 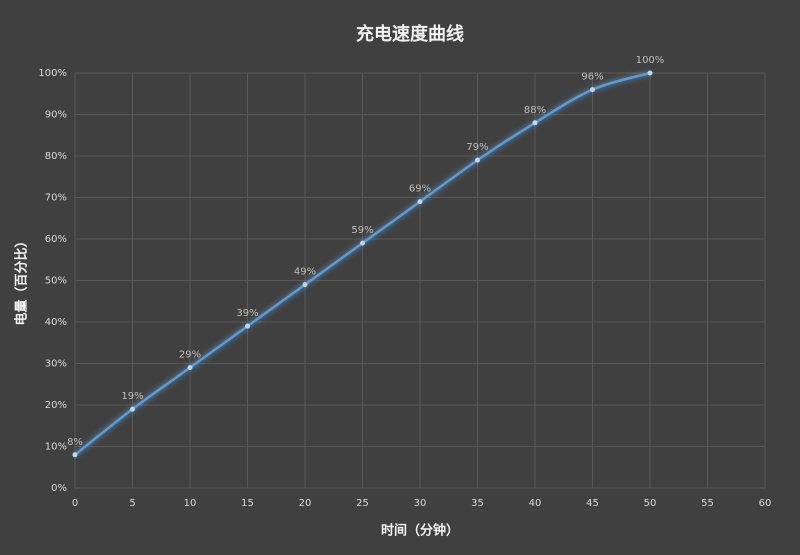 I want to click on data-label: 79%, so click(x=477, y=147).